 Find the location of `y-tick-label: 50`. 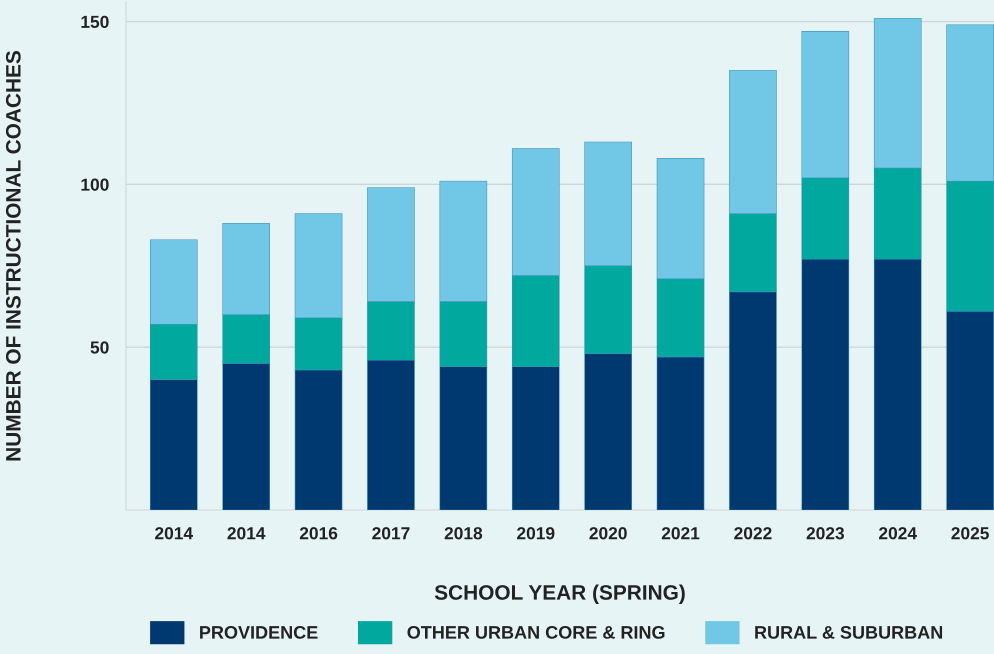

y-tick-label: 50 is located at coordinates (99, 347).